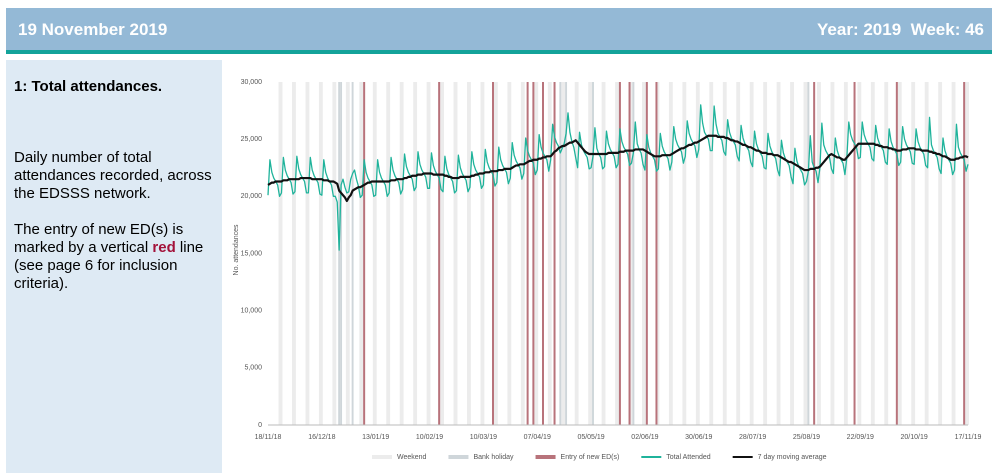 The image size is (992, 473). What do you see at coordinates (483, 437) in the screenshot?
I see `x-tick-label: 10/03/19` at bounding box center [483, 437].